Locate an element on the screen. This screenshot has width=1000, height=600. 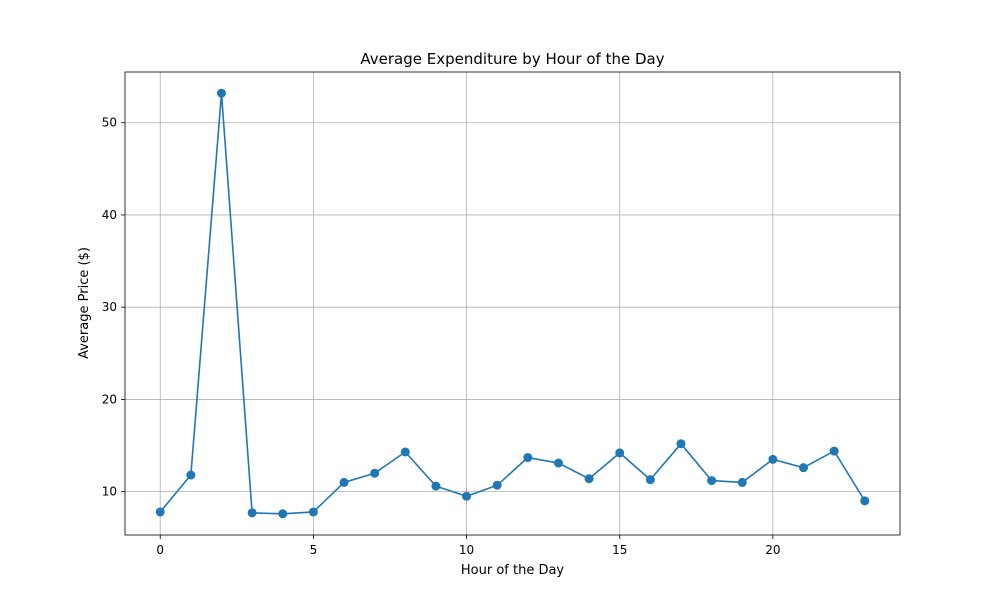
y-tick-label: 20 is located at coordinates (109, 399).